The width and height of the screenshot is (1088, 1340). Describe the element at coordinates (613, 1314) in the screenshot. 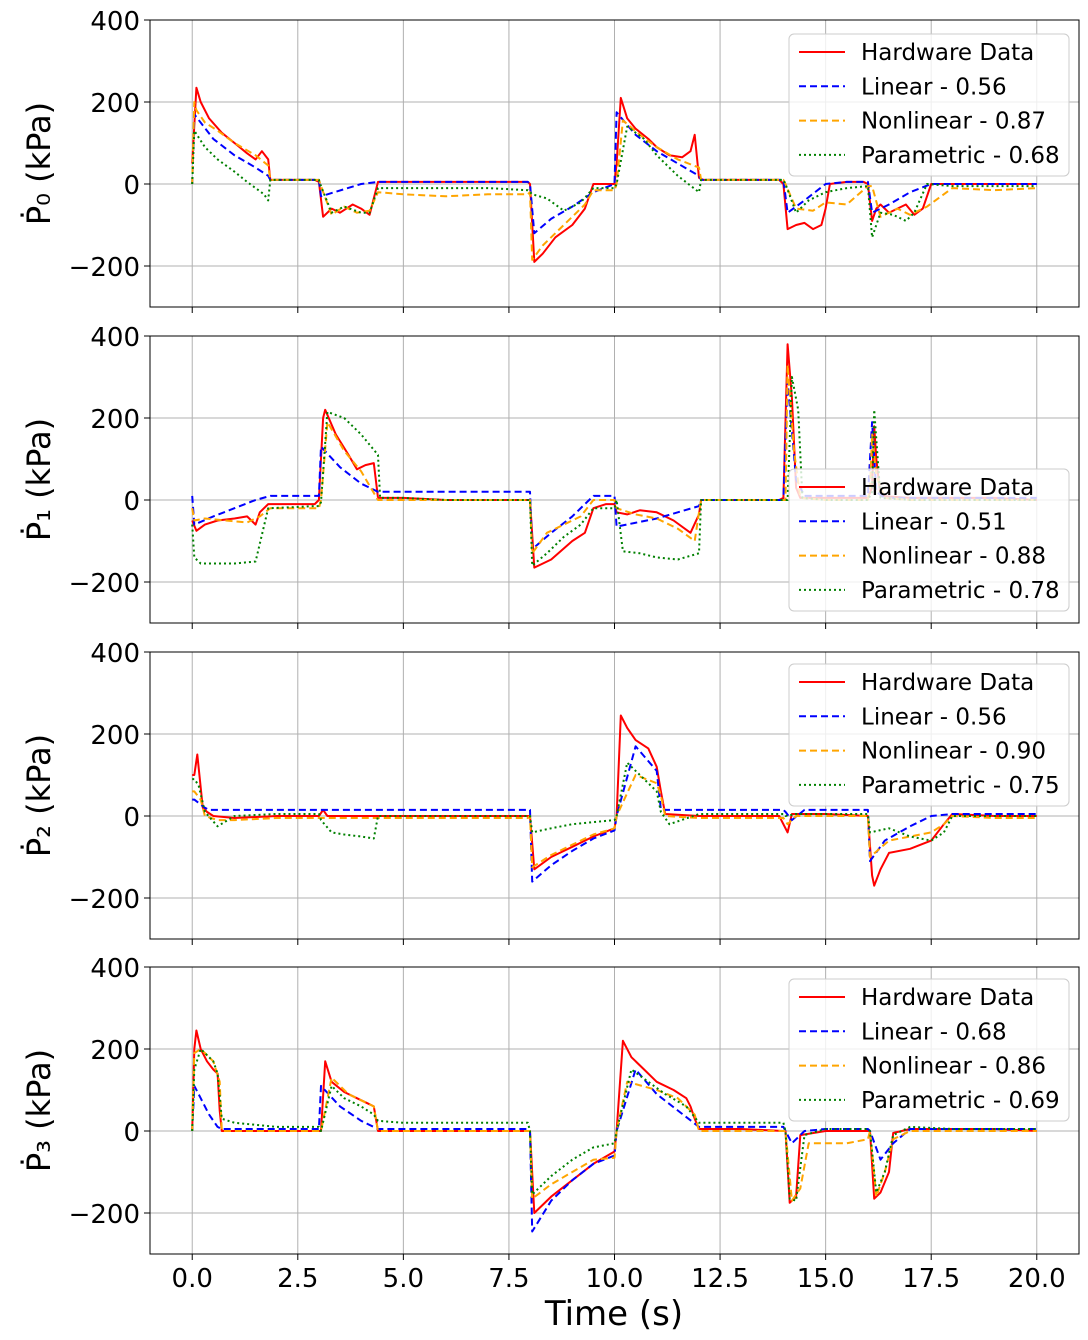

I see `x-axis-label: Time (s)` at that location.